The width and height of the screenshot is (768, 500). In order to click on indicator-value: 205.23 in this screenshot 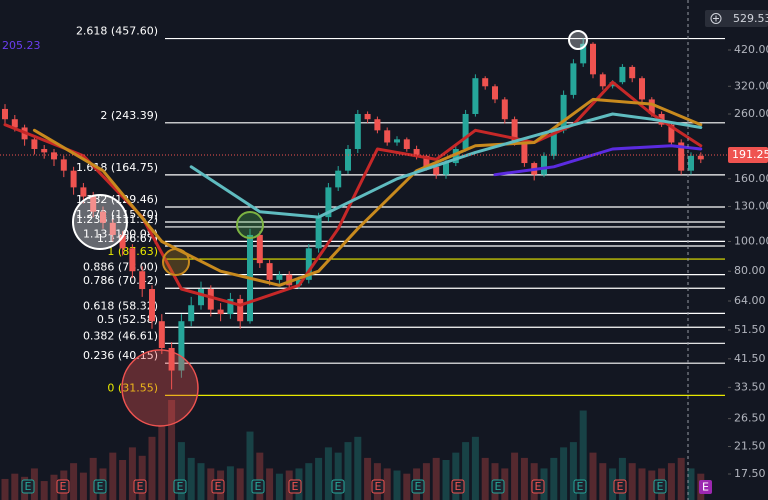, I will do `click(21, 45)`.